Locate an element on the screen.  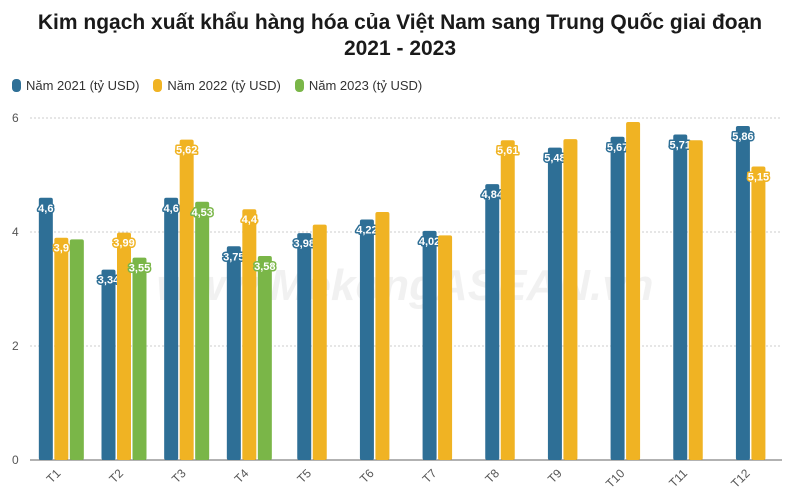
bar-0-T12 is located at coordinates (742, 292).